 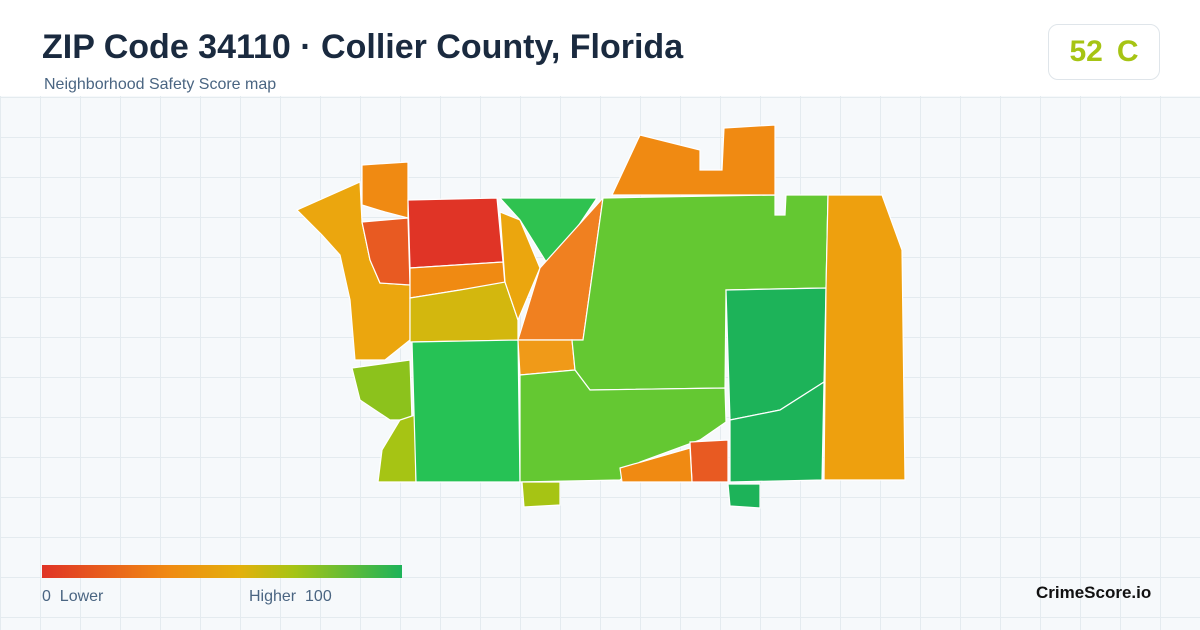 I want to click on score-value: 52, so click(x=1086, y=51).